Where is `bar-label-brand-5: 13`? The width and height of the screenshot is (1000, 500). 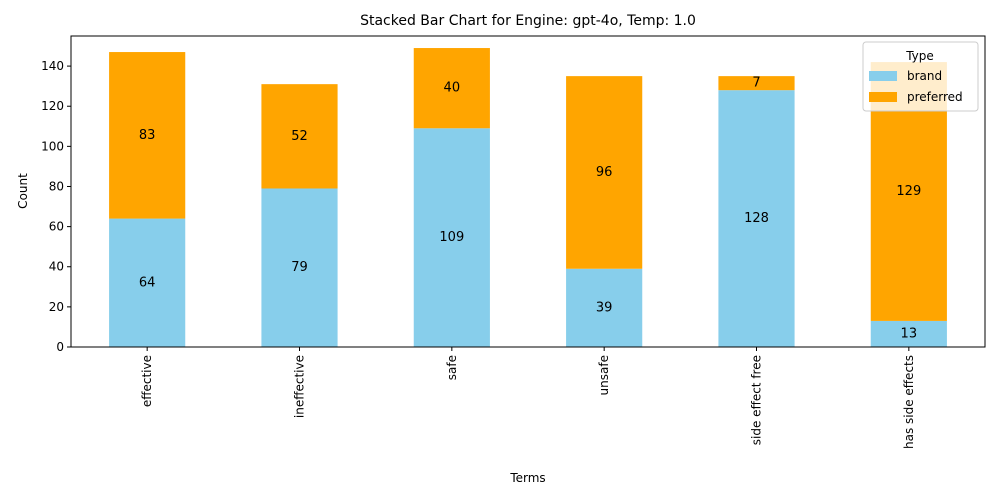 bar-label-brand-5: 13 is located at coordinates (909, 333).